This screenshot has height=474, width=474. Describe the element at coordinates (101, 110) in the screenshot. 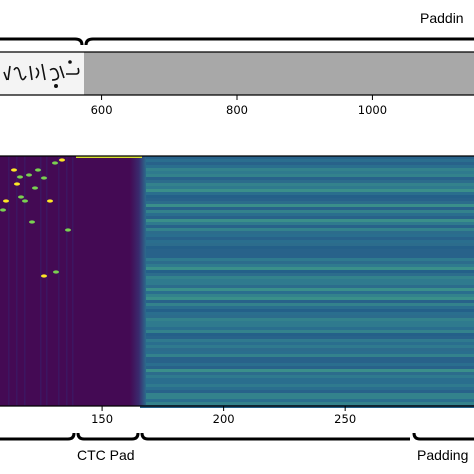

I see `x-tick-label: 600` at that location.